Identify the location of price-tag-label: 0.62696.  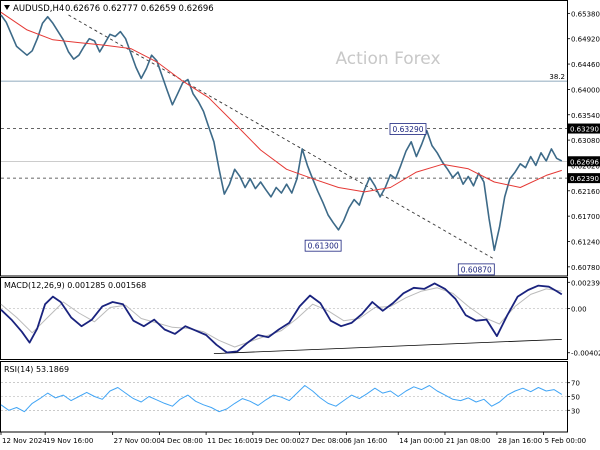
(584, 162).